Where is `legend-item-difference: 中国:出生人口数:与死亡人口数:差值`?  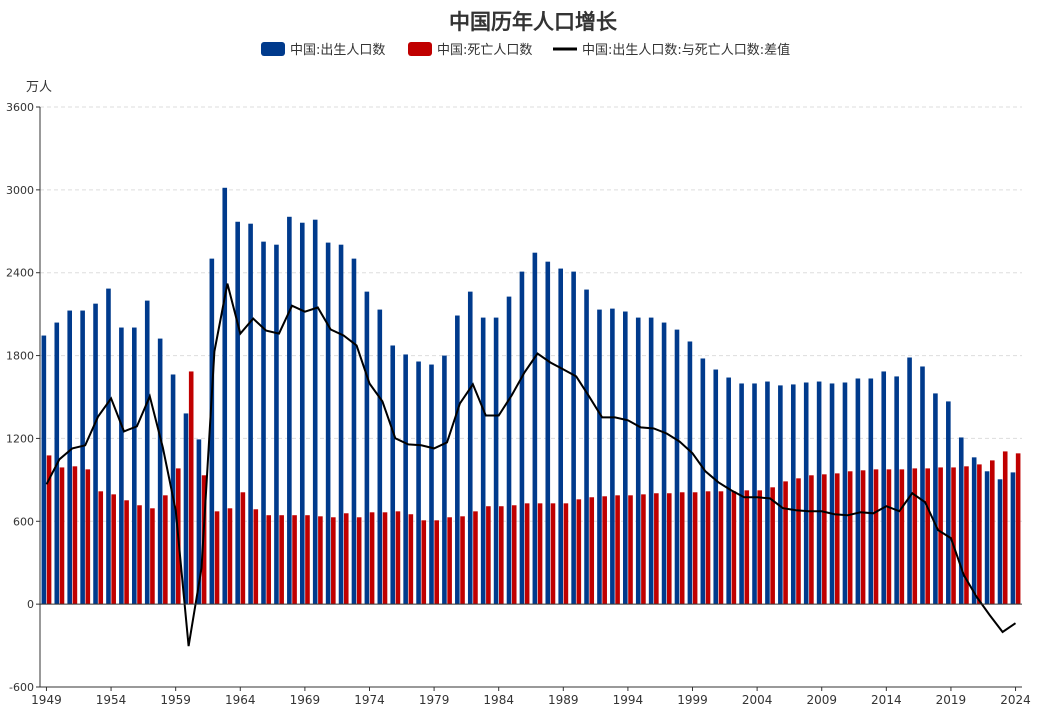 legend-item-difference: 中国:出生人口数:与死亡人口数:差值 is located at coordinates (671, 50).